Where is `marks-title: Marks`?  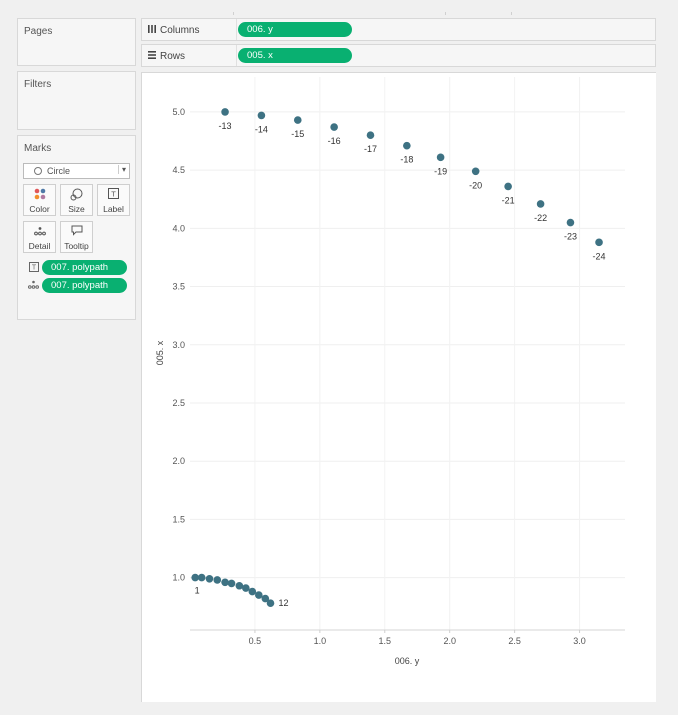
marks-title: Marks is located at coordinates (38, 148).